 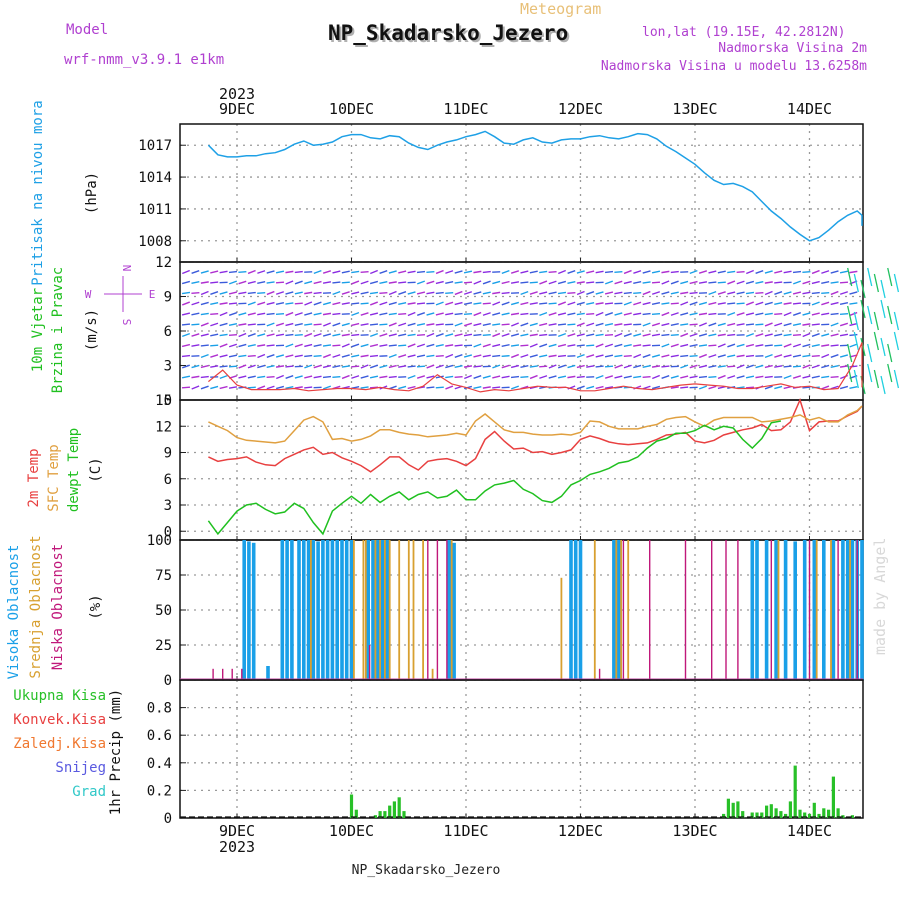 What do you see at coordinates (505, 611) in the screenshot?
I see `cloud-panel: 0 25 50 75 100` at bounding box center [505, 611].